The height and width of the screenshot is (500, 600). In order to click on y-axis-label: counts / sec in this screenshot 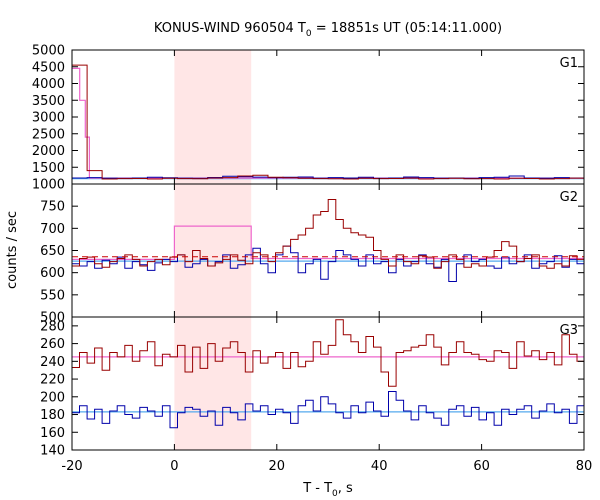, I will do `click(12, 250)`.